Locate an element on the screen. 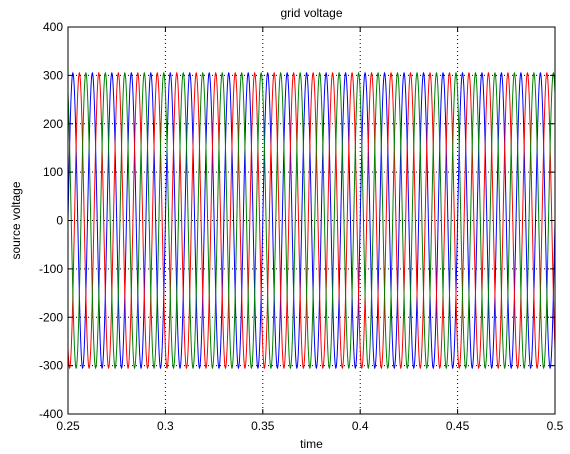  y-tick-label: -200 is located at coordinates (51, 317).